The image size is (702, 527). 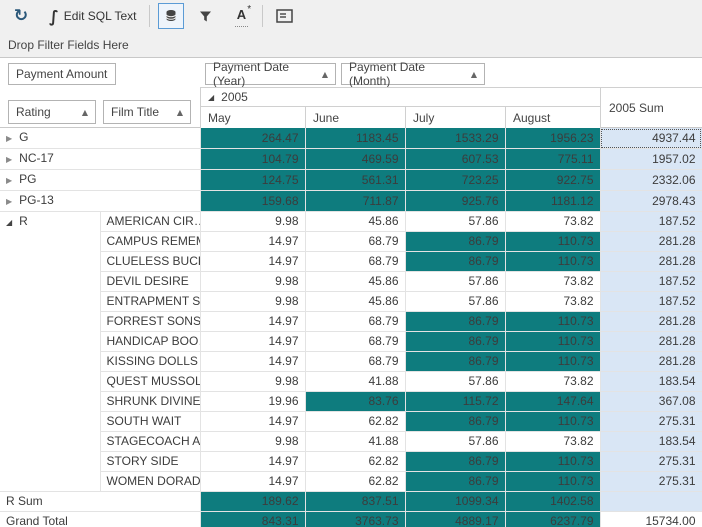 I want to click on data-cell: 469.59, so click(x=355, y=159).